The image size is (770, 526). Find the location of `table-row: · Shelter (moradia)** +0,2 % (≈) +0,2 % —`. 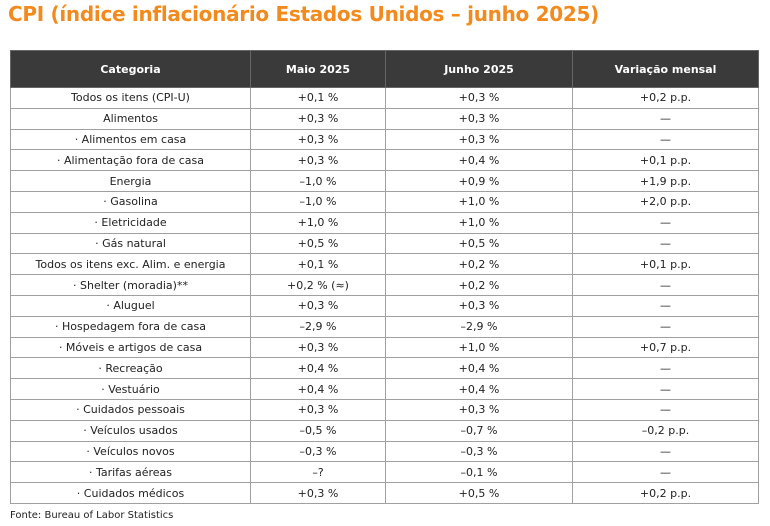

table-row: · Shelter (moradia)** +0,2 % (≈) +0,2 % — is located at coordinates (384, 285).